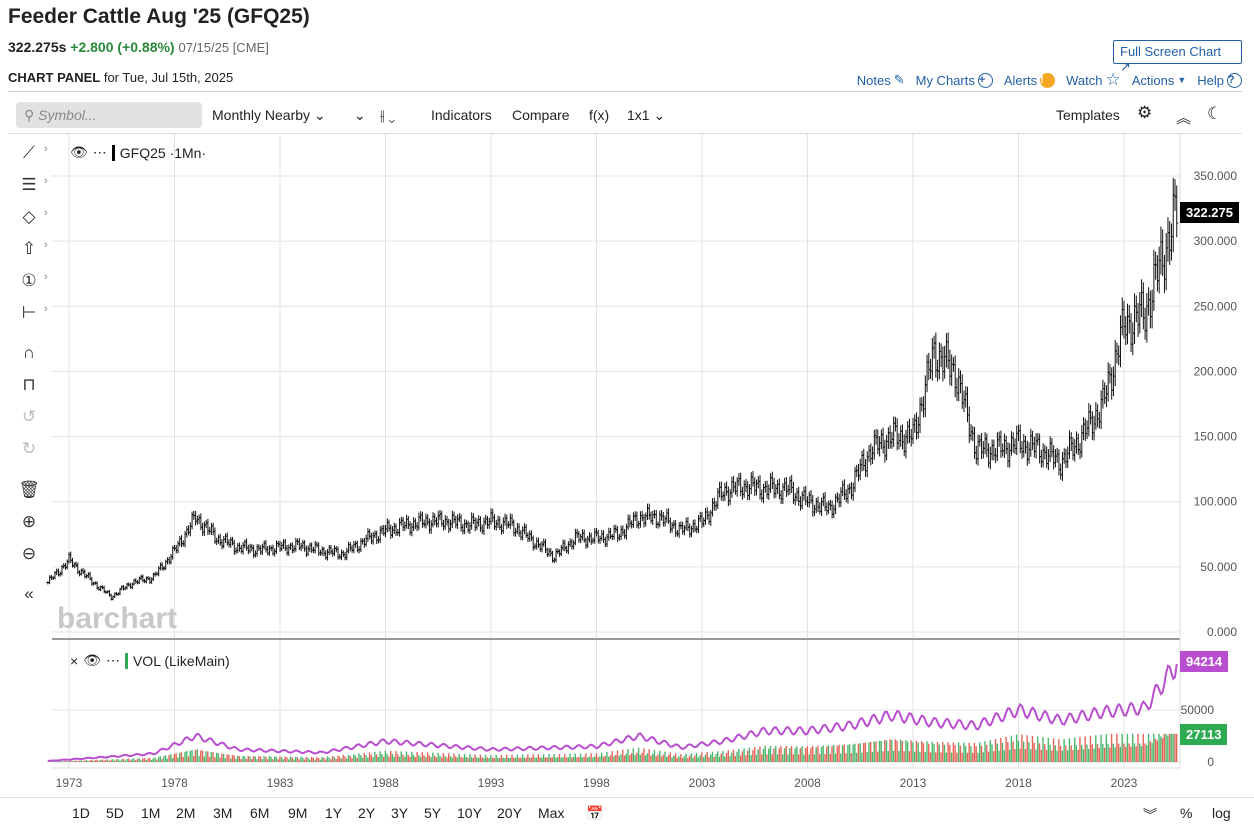 Image resolution: width=1254 pixels, height=830 pixels. What do you see at coordinates (625, 91) in the screenshot?
I see `divider` at bounding box center [625, 91].